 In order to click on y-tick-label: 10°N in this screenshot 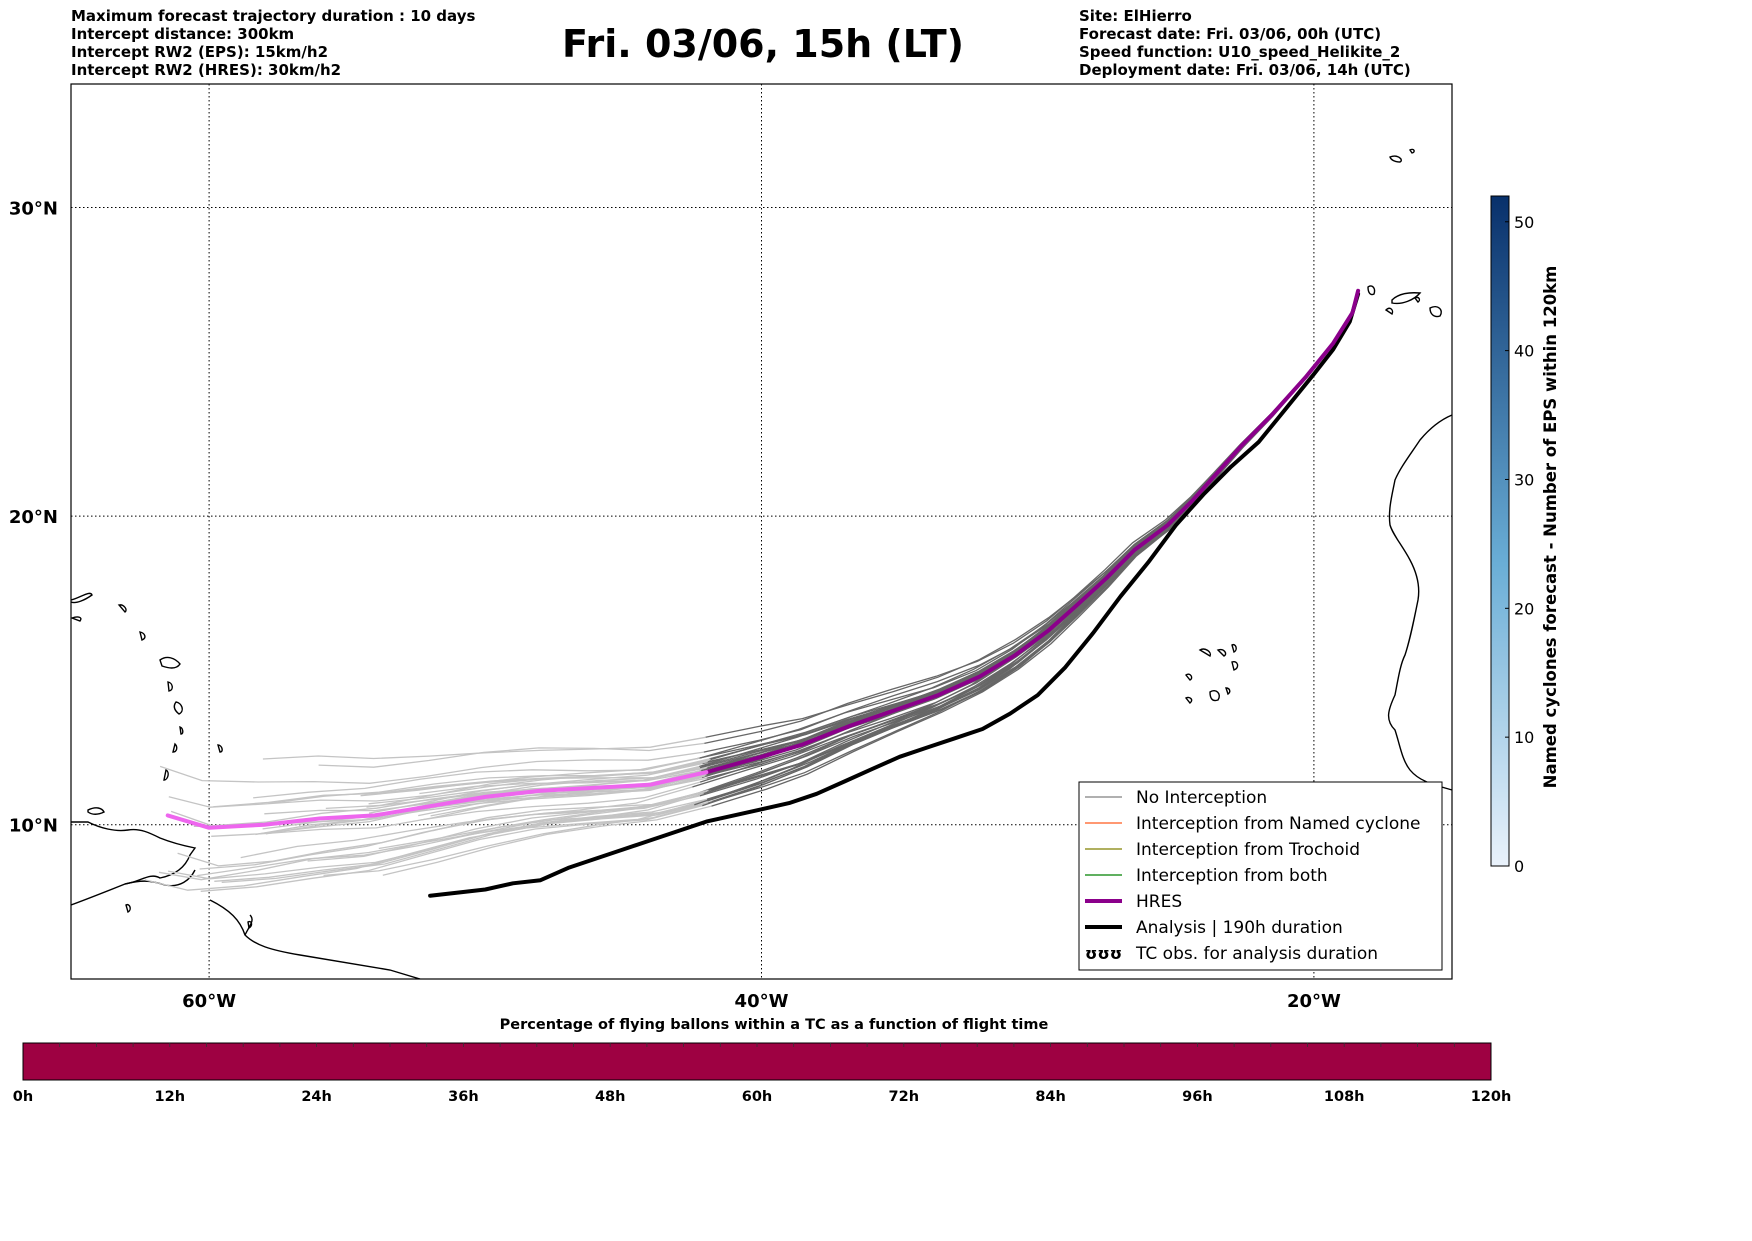, I will do `click(33, 826)`.